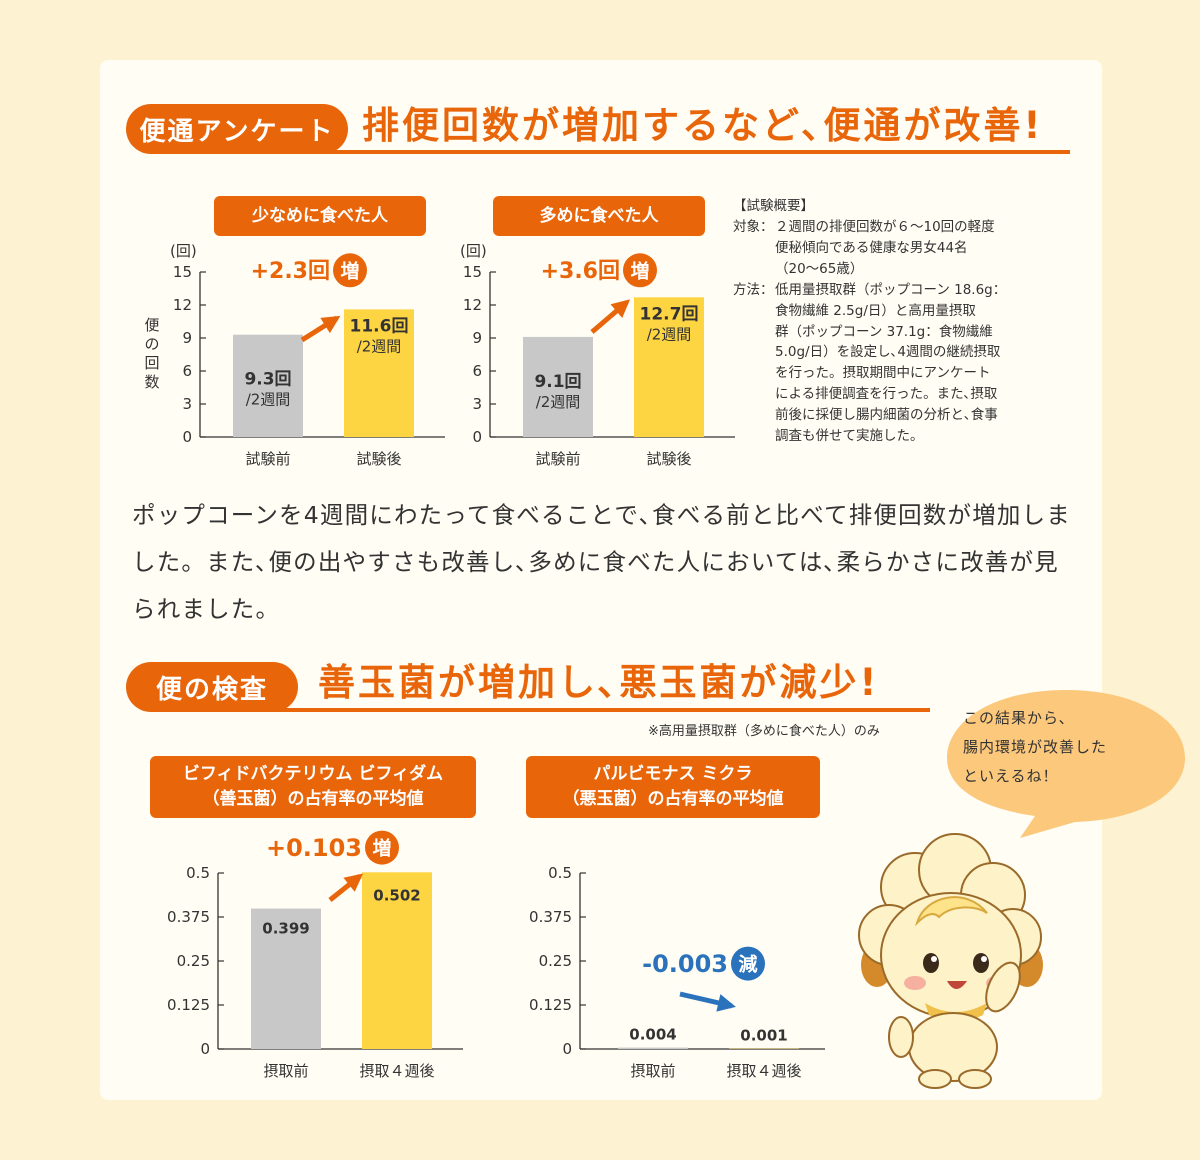  I want to click on summary-target-line: 便秘傾向である健康な男女44名, so click(871, 247).